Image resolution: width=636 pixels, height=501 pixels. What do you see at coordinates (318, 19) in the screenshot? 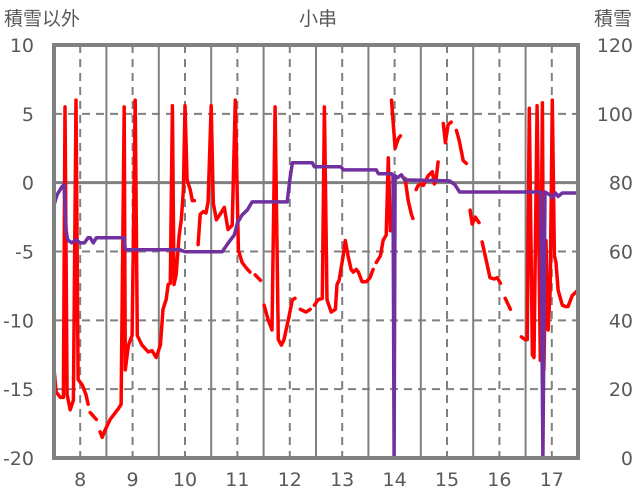
I see `chart-title: 小串` at bounding box center [318, 19].